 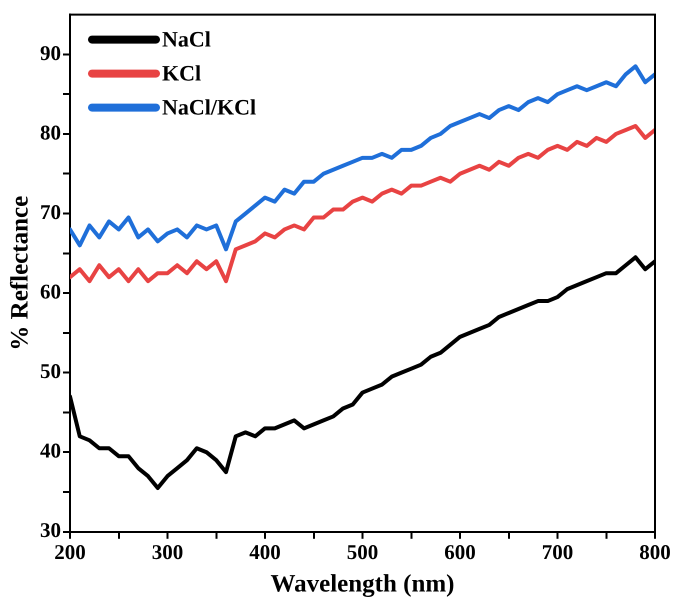 I want to click on x-axis-title: Wavelength (nm), so click(x=362, y=584).